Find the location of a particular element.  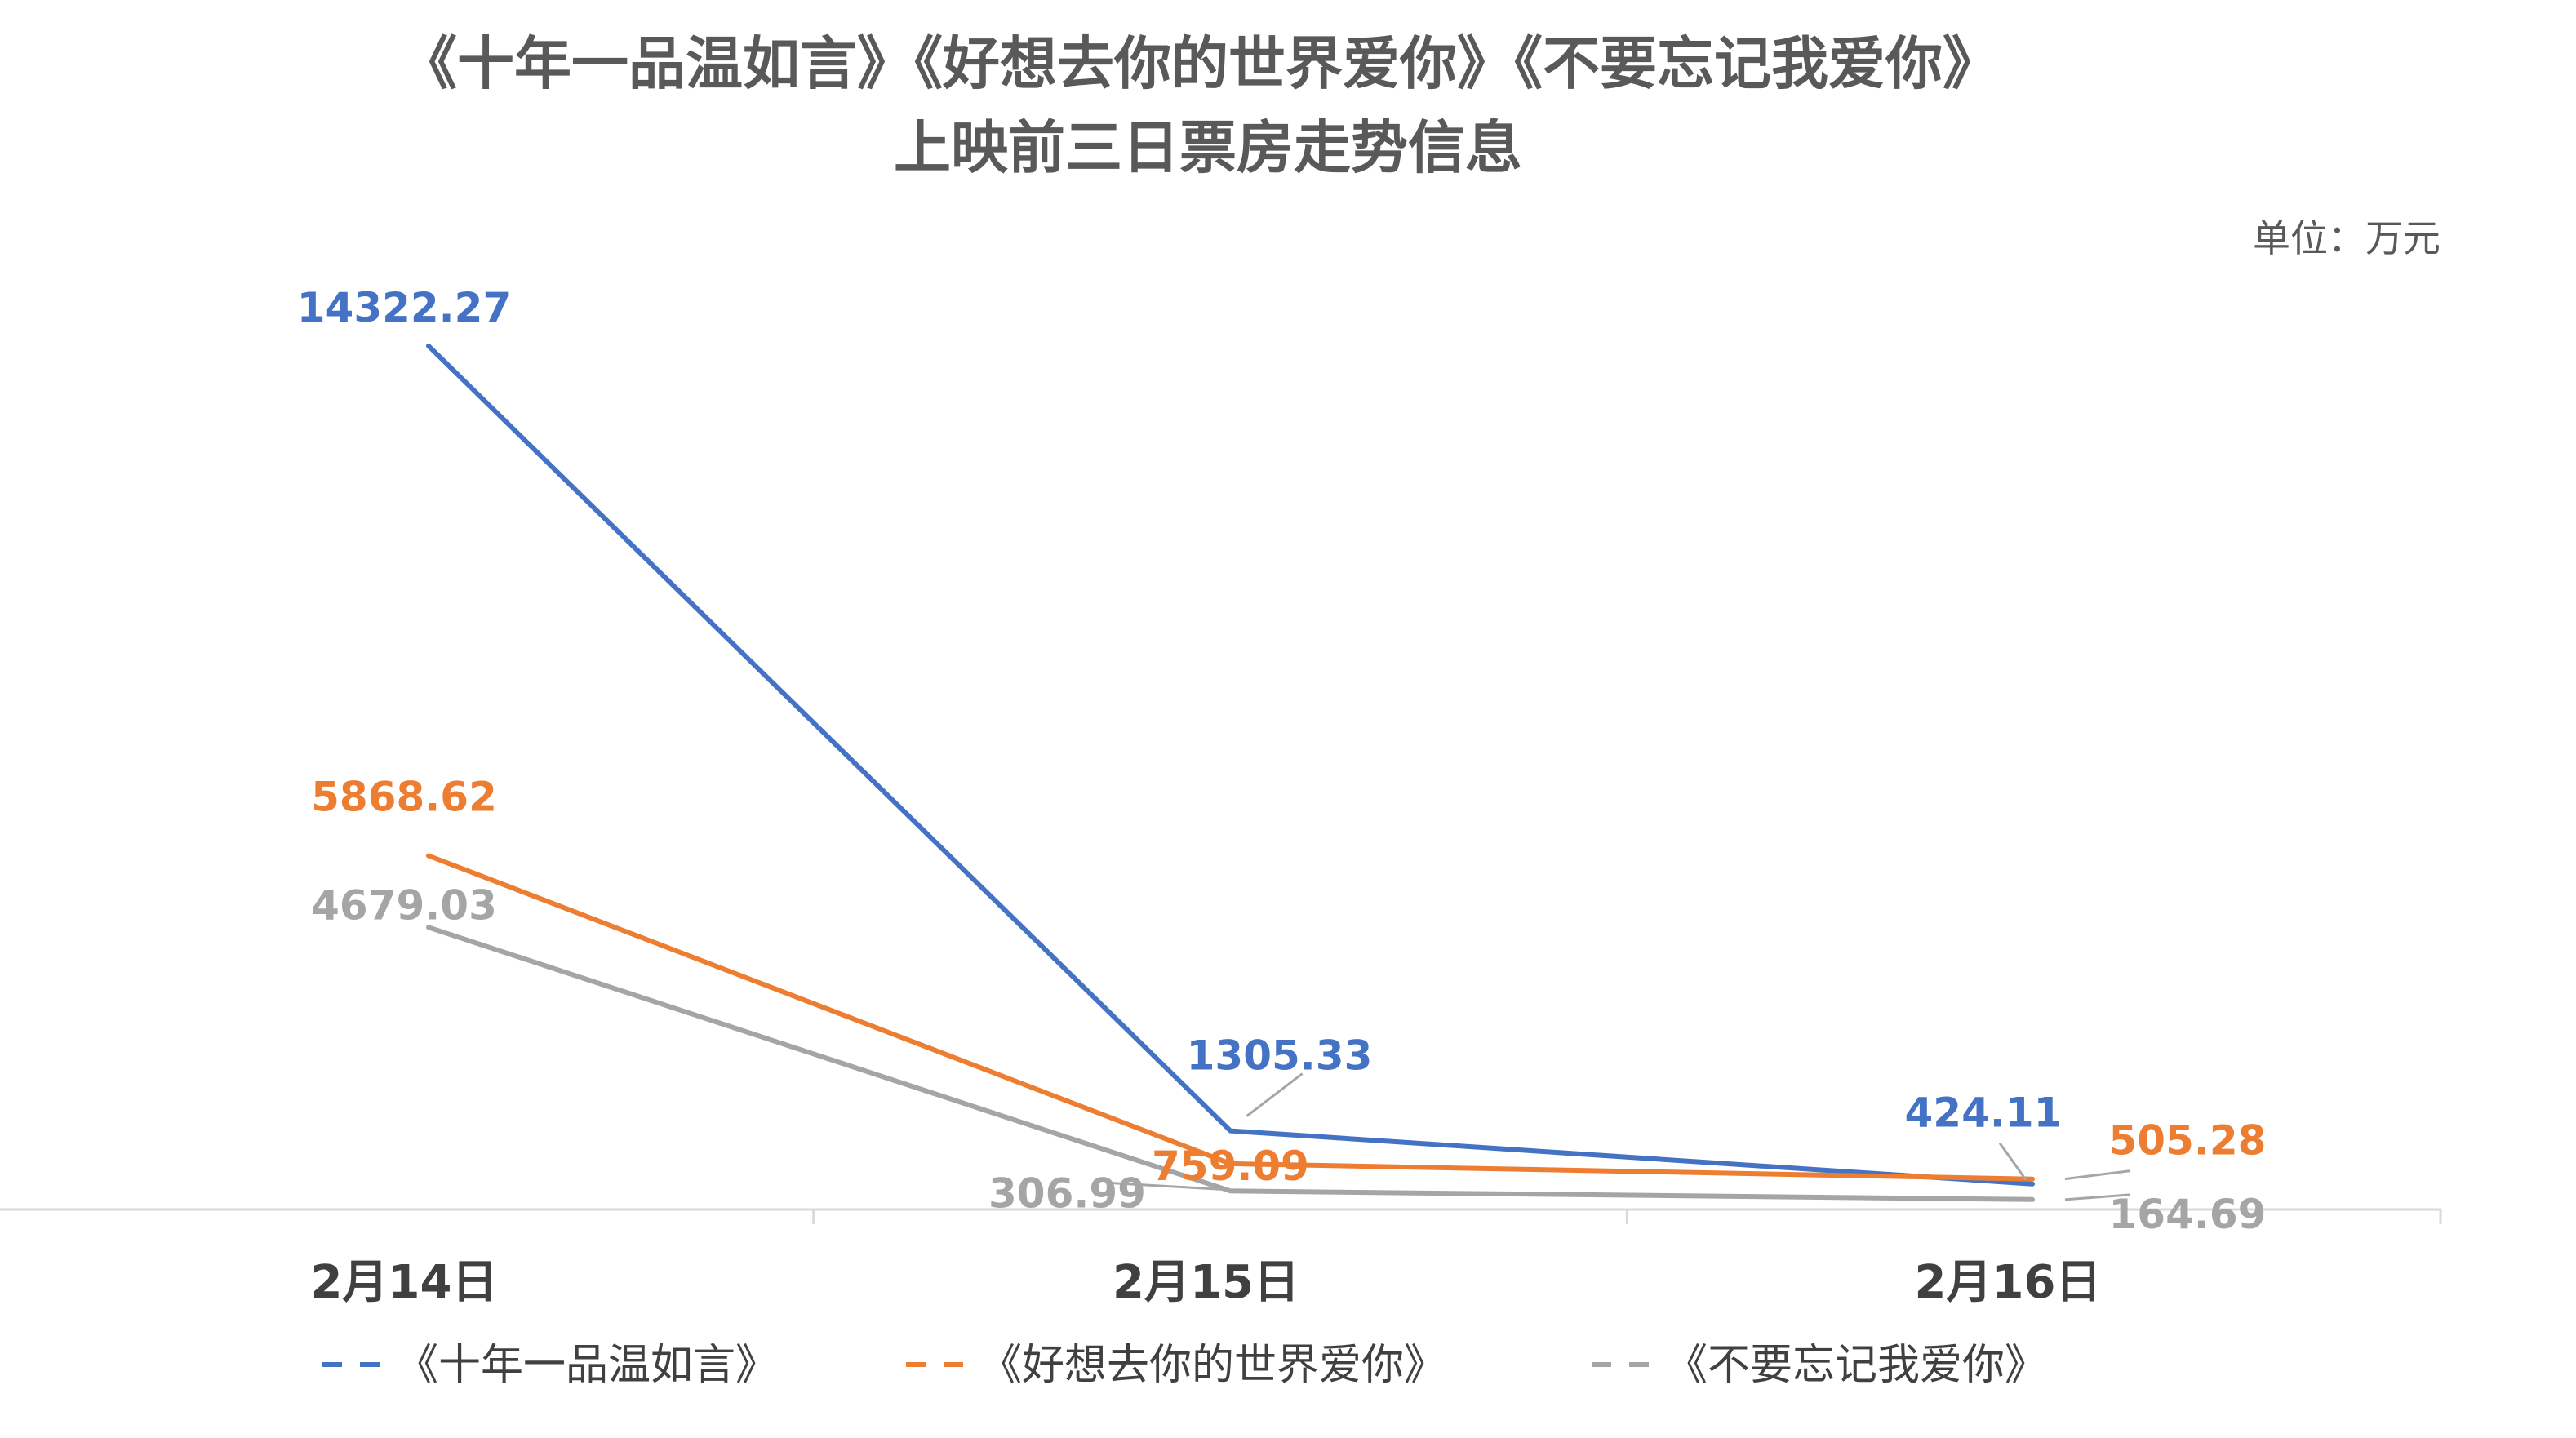

data-label: 4679.03 is located at coordinates (404, 905).